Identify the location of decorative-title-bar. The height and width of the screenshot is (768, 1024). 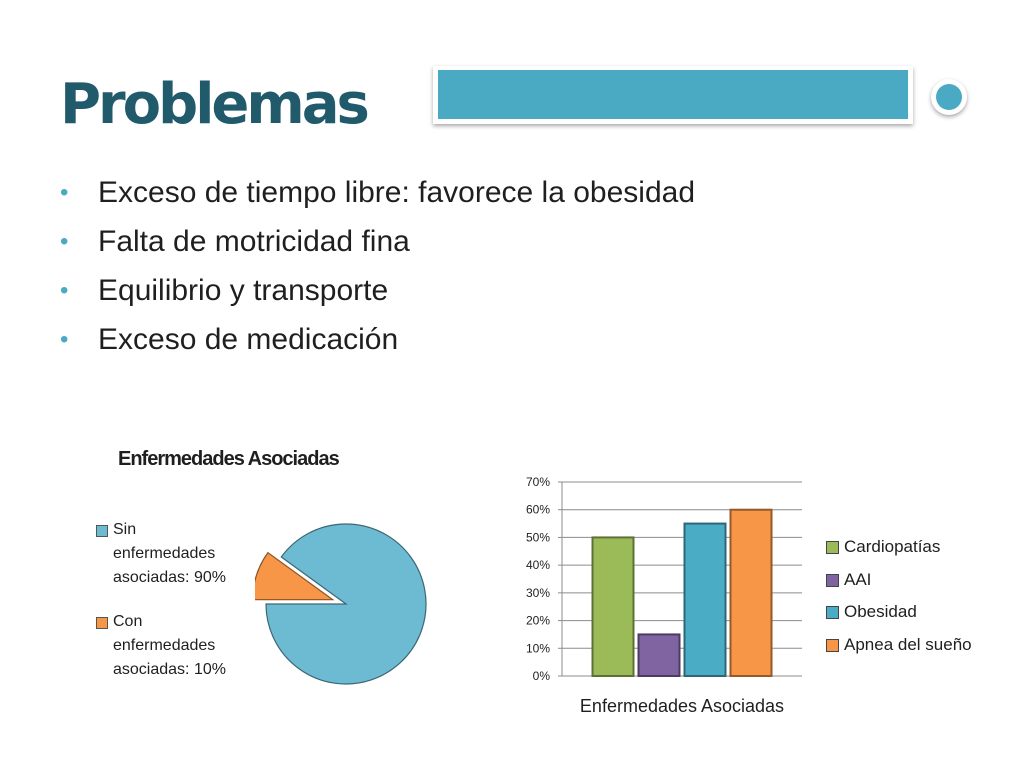
(673, 95).